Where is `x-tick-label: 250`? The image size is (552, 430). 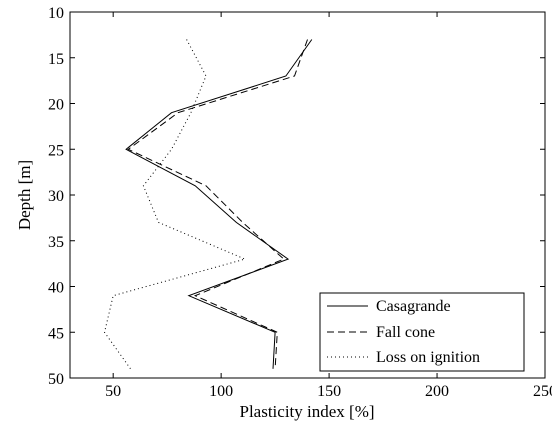 x-tick-label: 250 is located at coordinates (542, 391).